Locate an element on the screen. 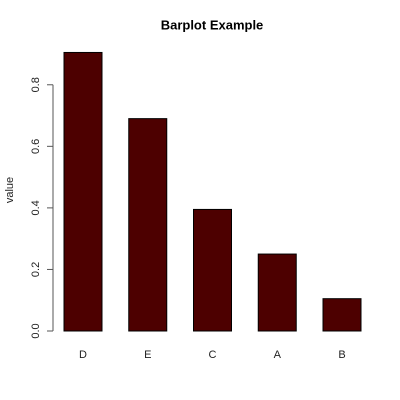 This screenshot has height=400, width=400. y-axis-label: value is located at coordinates (10, 190).